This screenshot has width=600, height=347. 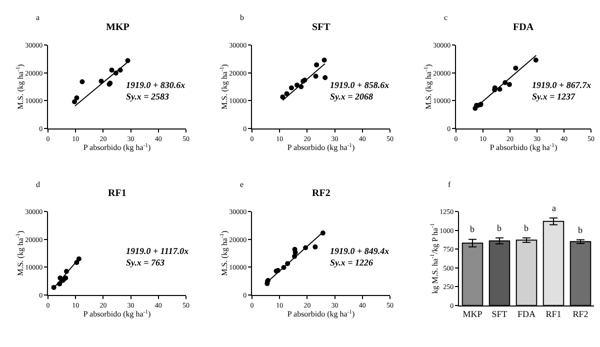 What do you see at coordinates (242, 17) in the screenshot?
I see `text: b` at bounding box center [242, 17].